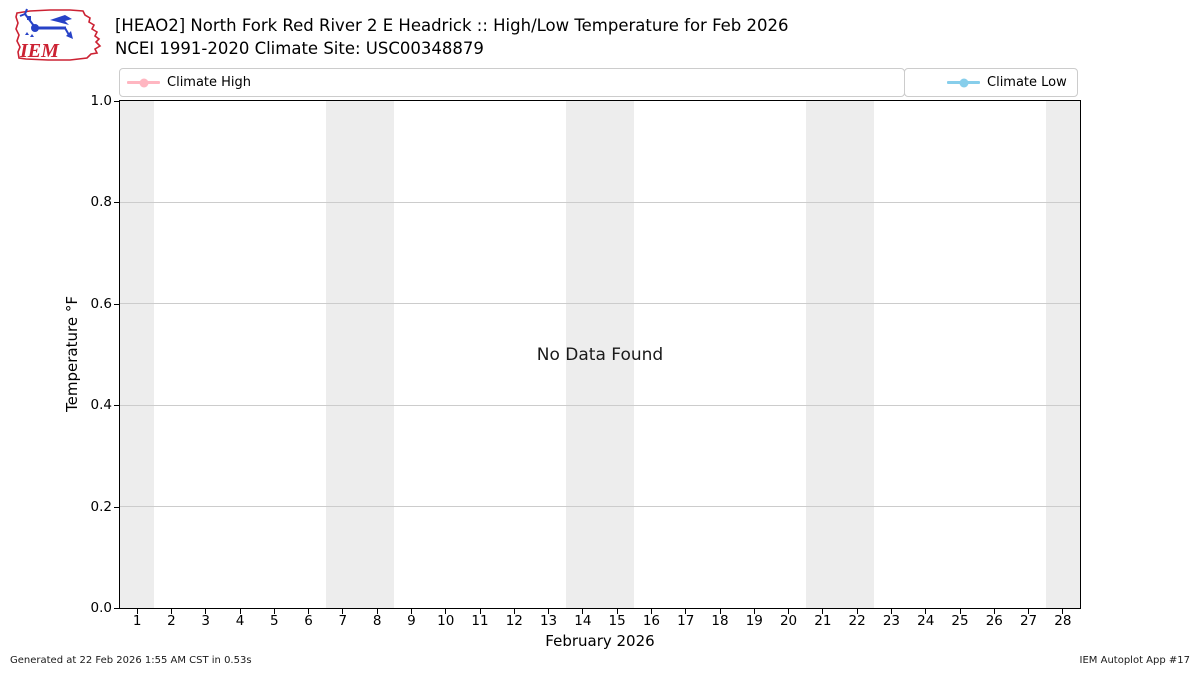 This screenshot has width=1200, height=675. Describe the element at coordinates (583, 621) in the screenshot. I see `x-tick-label: 14` at that location.